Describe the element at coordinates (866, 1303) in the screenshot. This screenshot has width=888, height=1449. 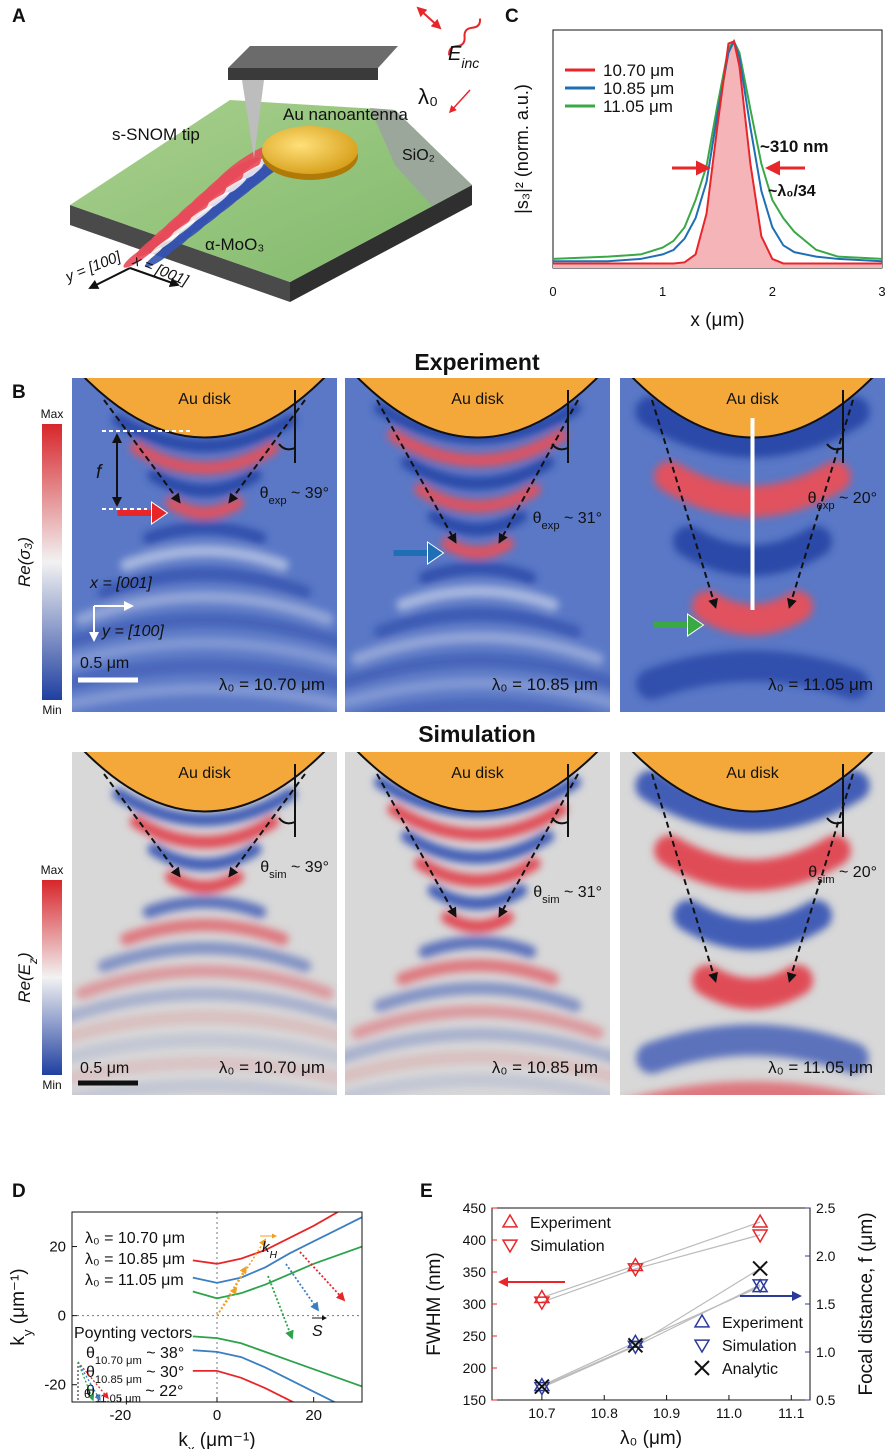
I see `y2-axis-label: Focal distance, f (μm)` at that location.